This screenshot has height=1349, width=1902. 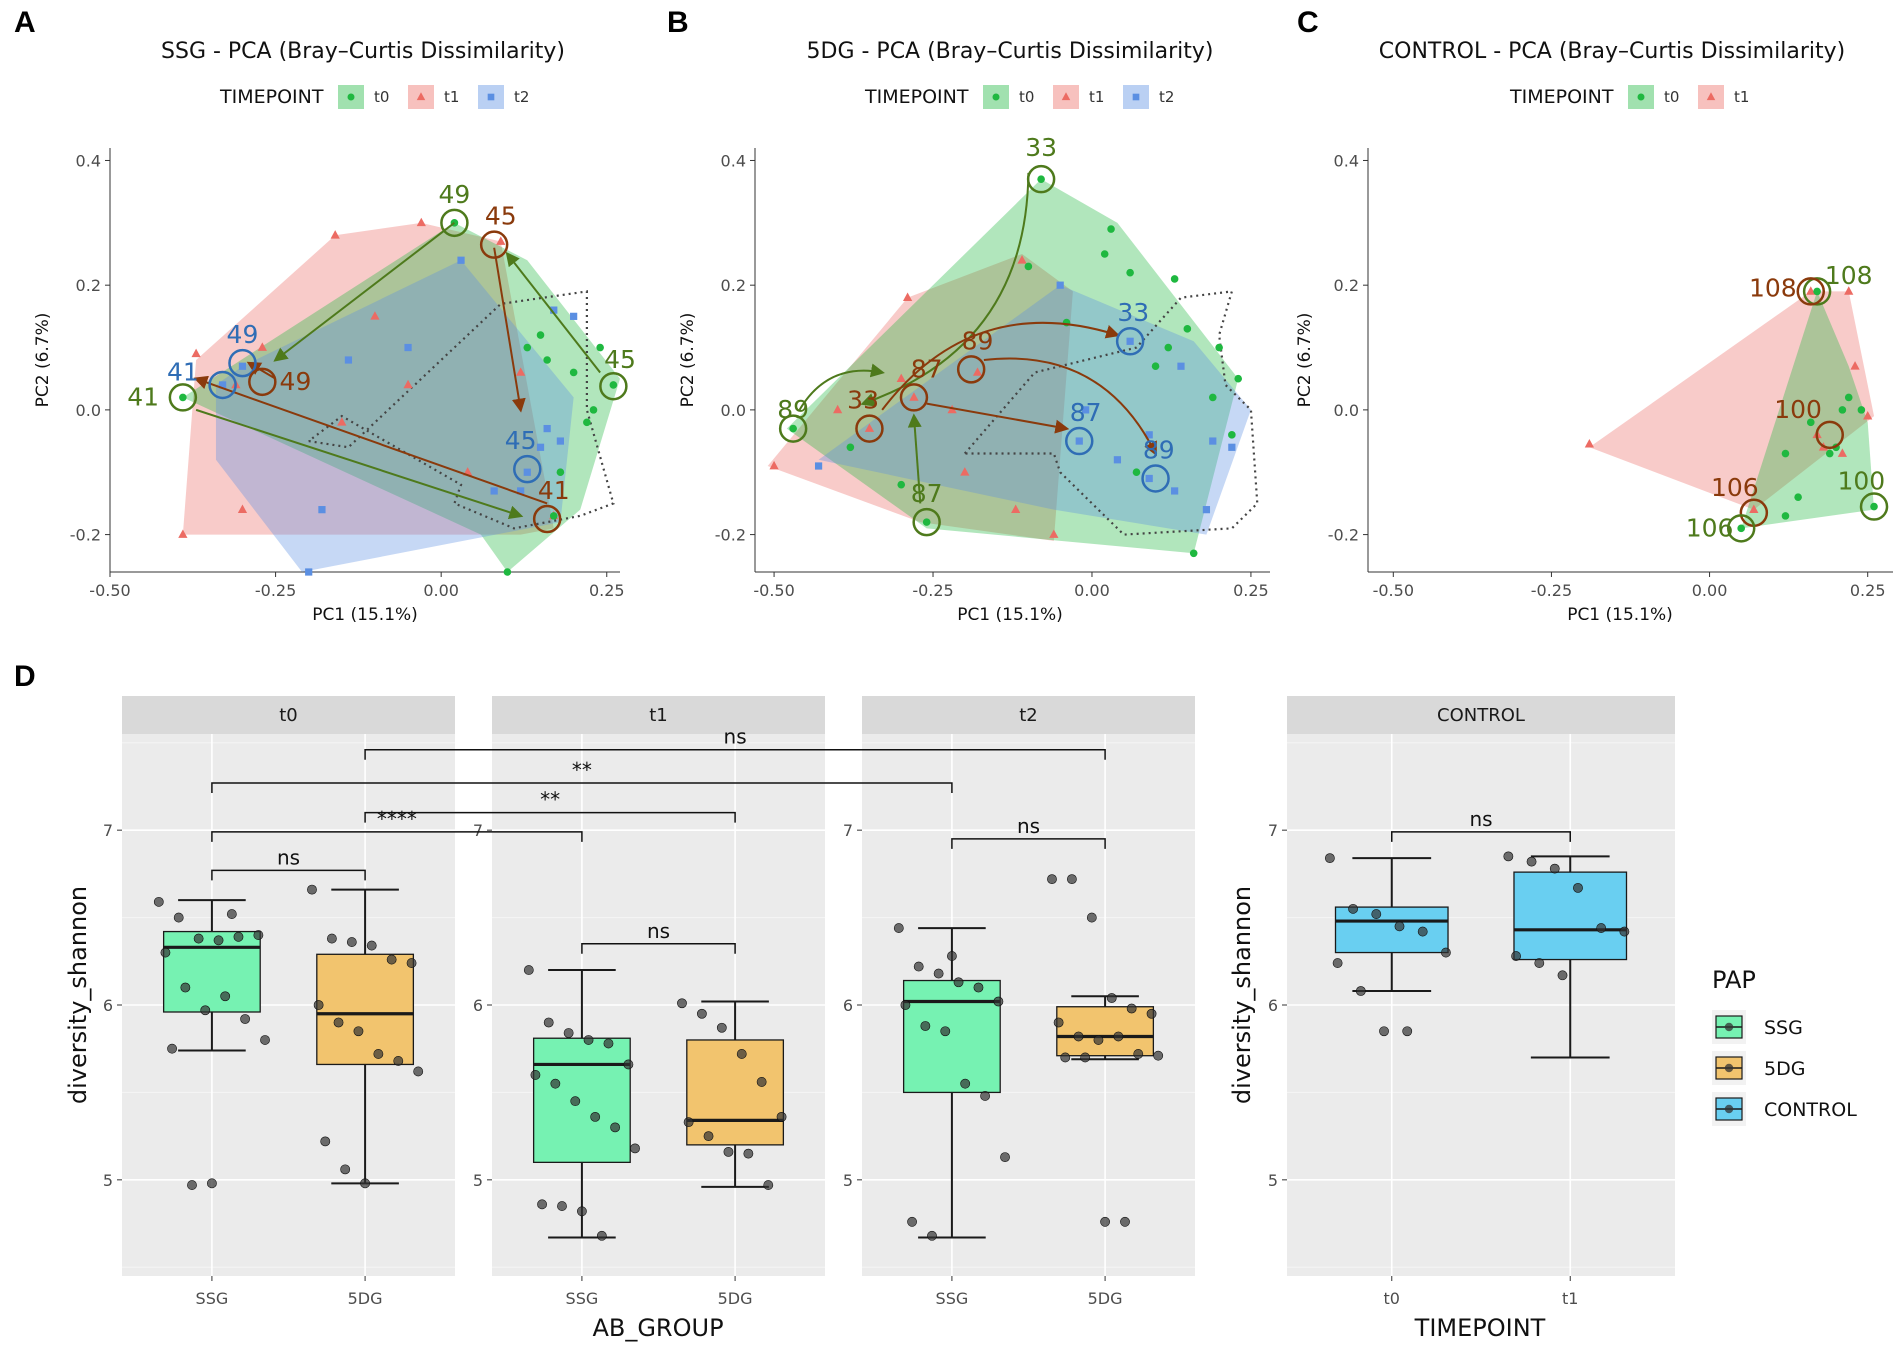 What do you see at coordinates (455, 194) in the screenshot?
I see `sample-label: 49` at bounding box center [455, 194].